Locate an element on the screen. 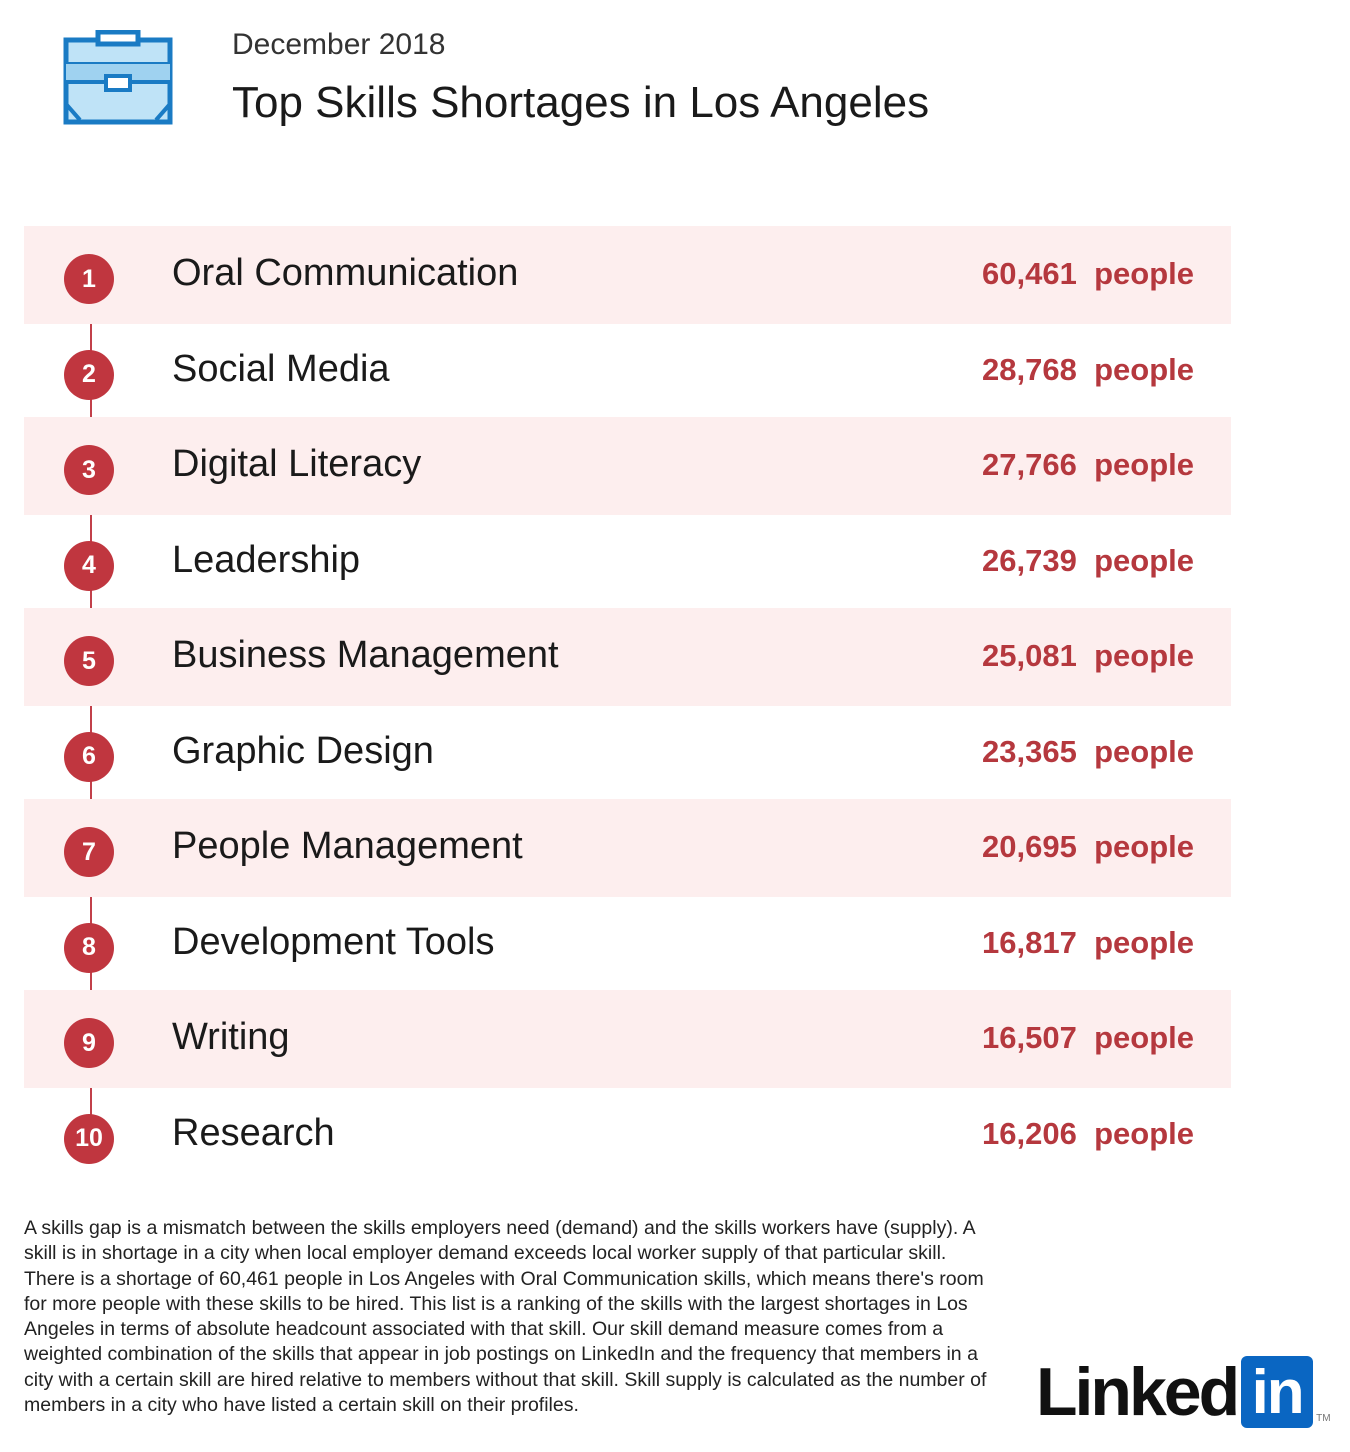 The height and width of the screenshot is (1452, 1350). rank-badge: 3 is located at coordinates (89, 470).